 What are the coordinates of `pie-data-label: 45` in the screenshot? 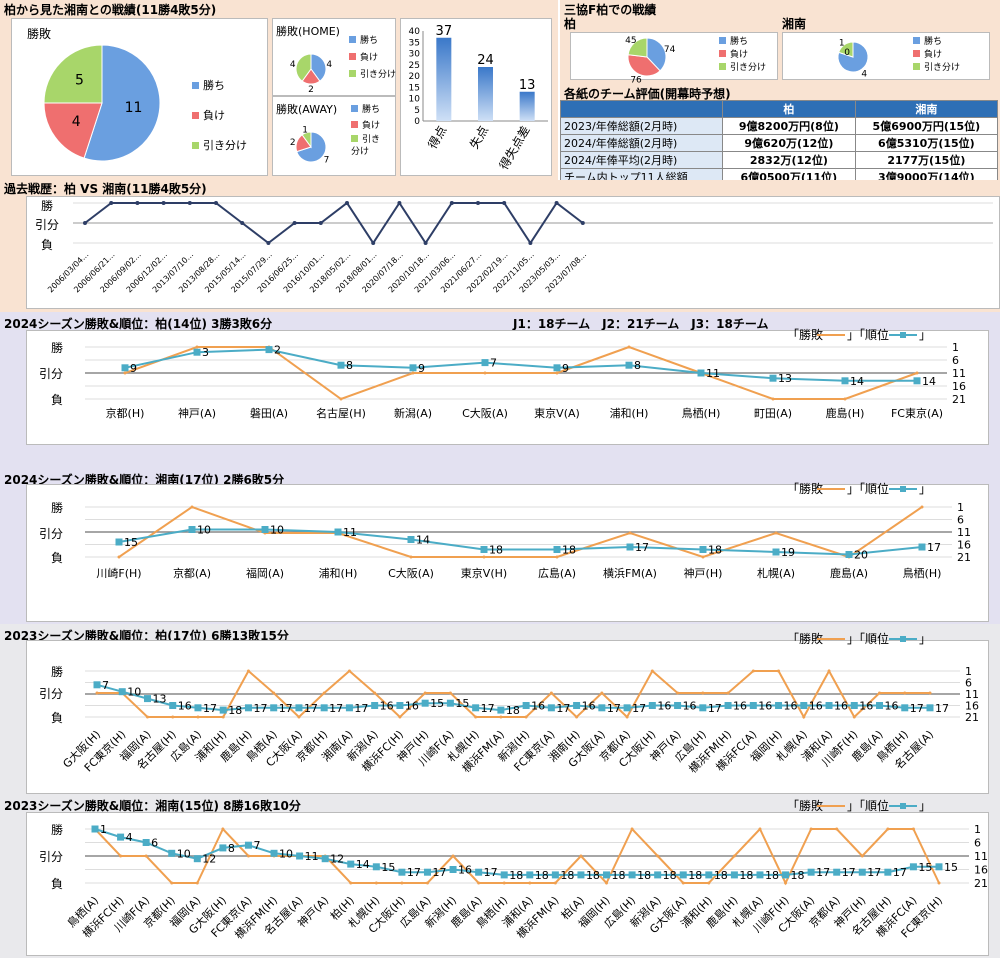 It's located at (630, 41).